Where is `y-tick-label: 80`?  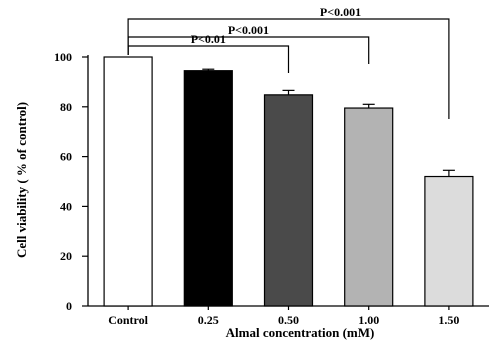 y-tick-label: 80 is located at coordinates (66, 107).